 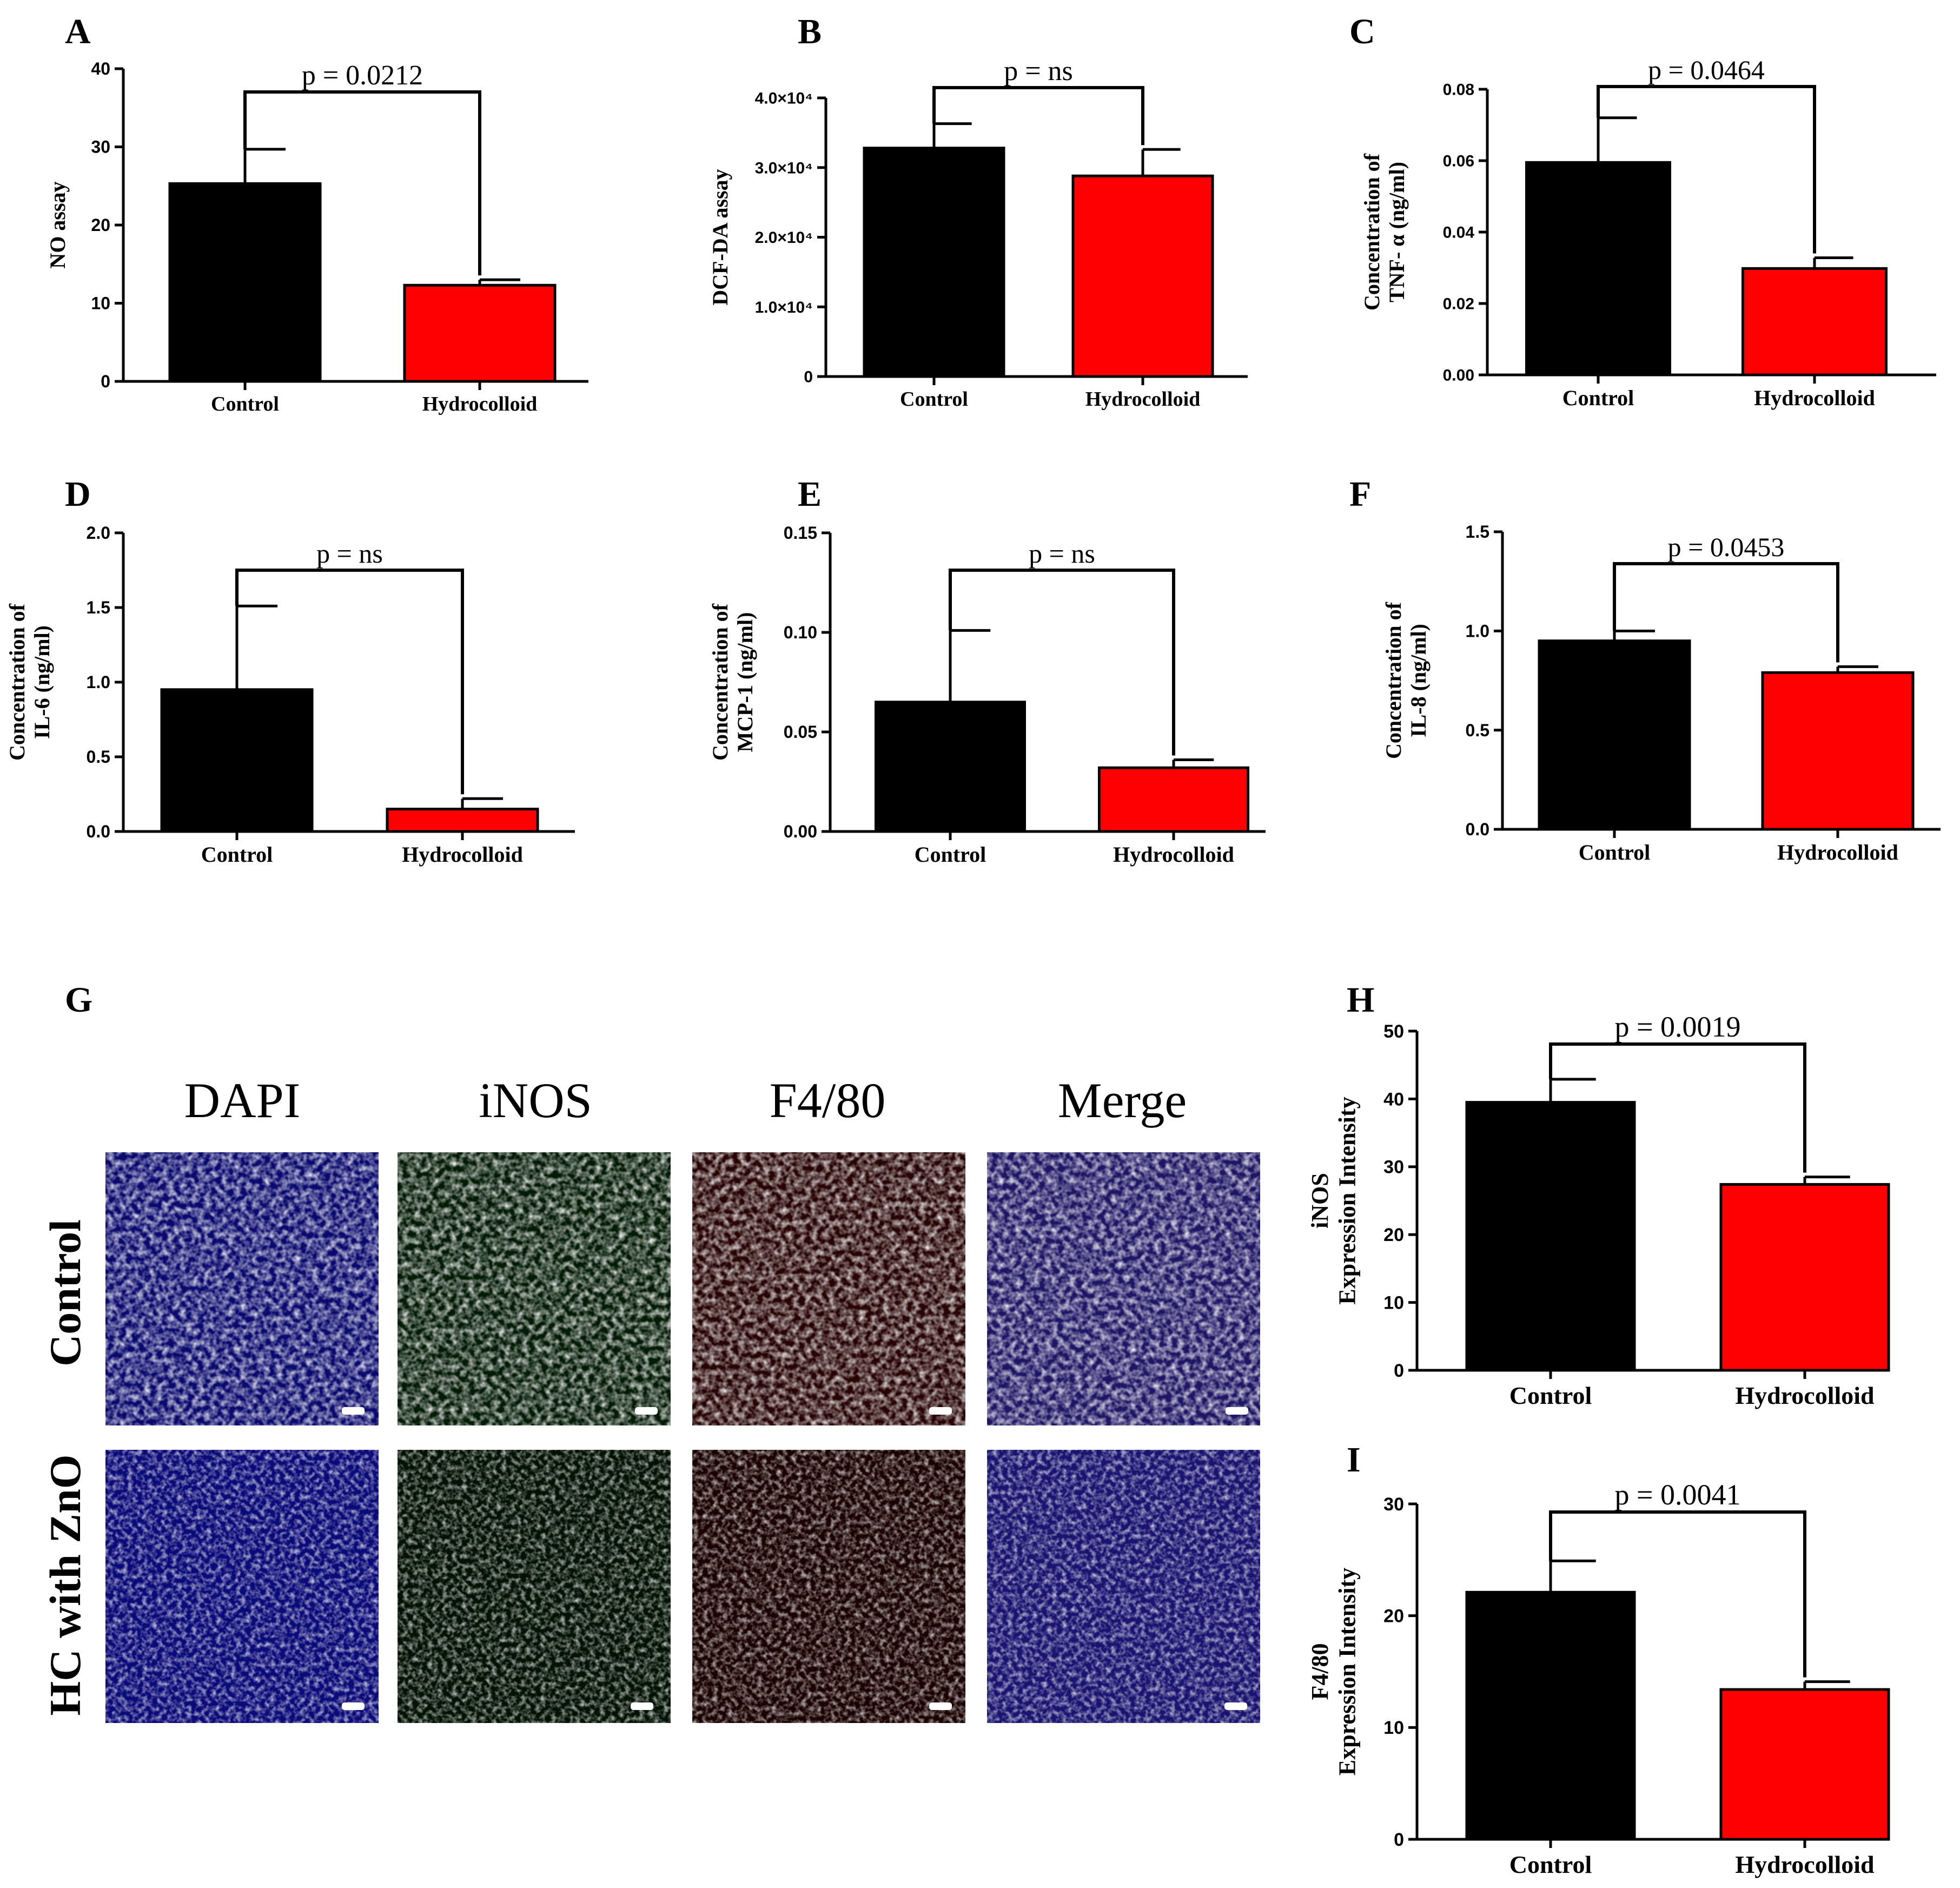 I want to click on panel-letter-h: H, so click(x=1360, y=1000).